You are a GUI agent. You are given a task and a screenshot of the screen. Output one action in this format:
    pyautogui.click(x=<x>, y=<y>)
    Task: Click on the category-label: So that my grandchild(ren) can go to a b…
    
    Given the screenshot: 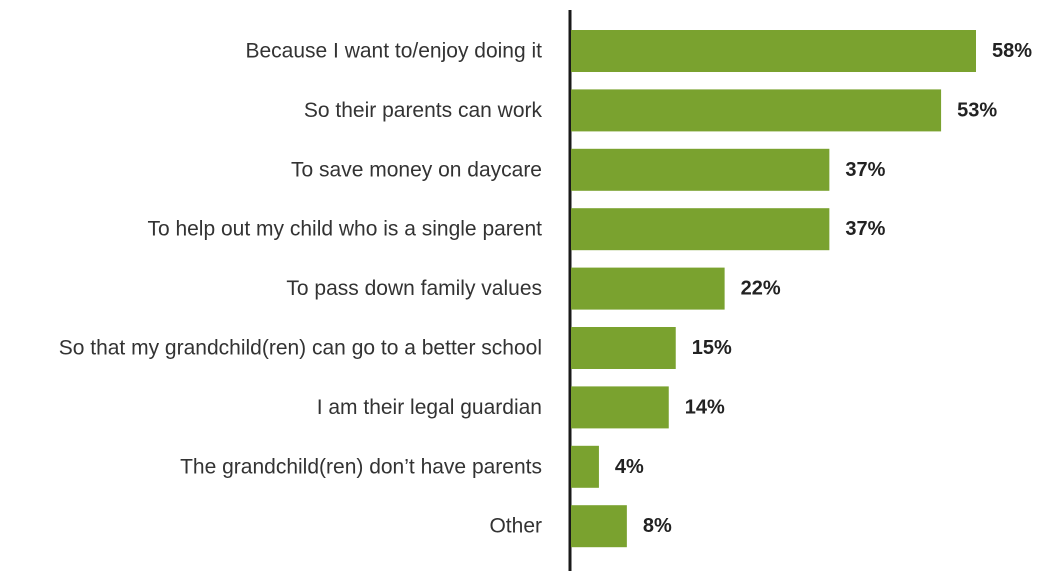 What is the action you would take?
    pyautogui.click(x=300, y=348)
    